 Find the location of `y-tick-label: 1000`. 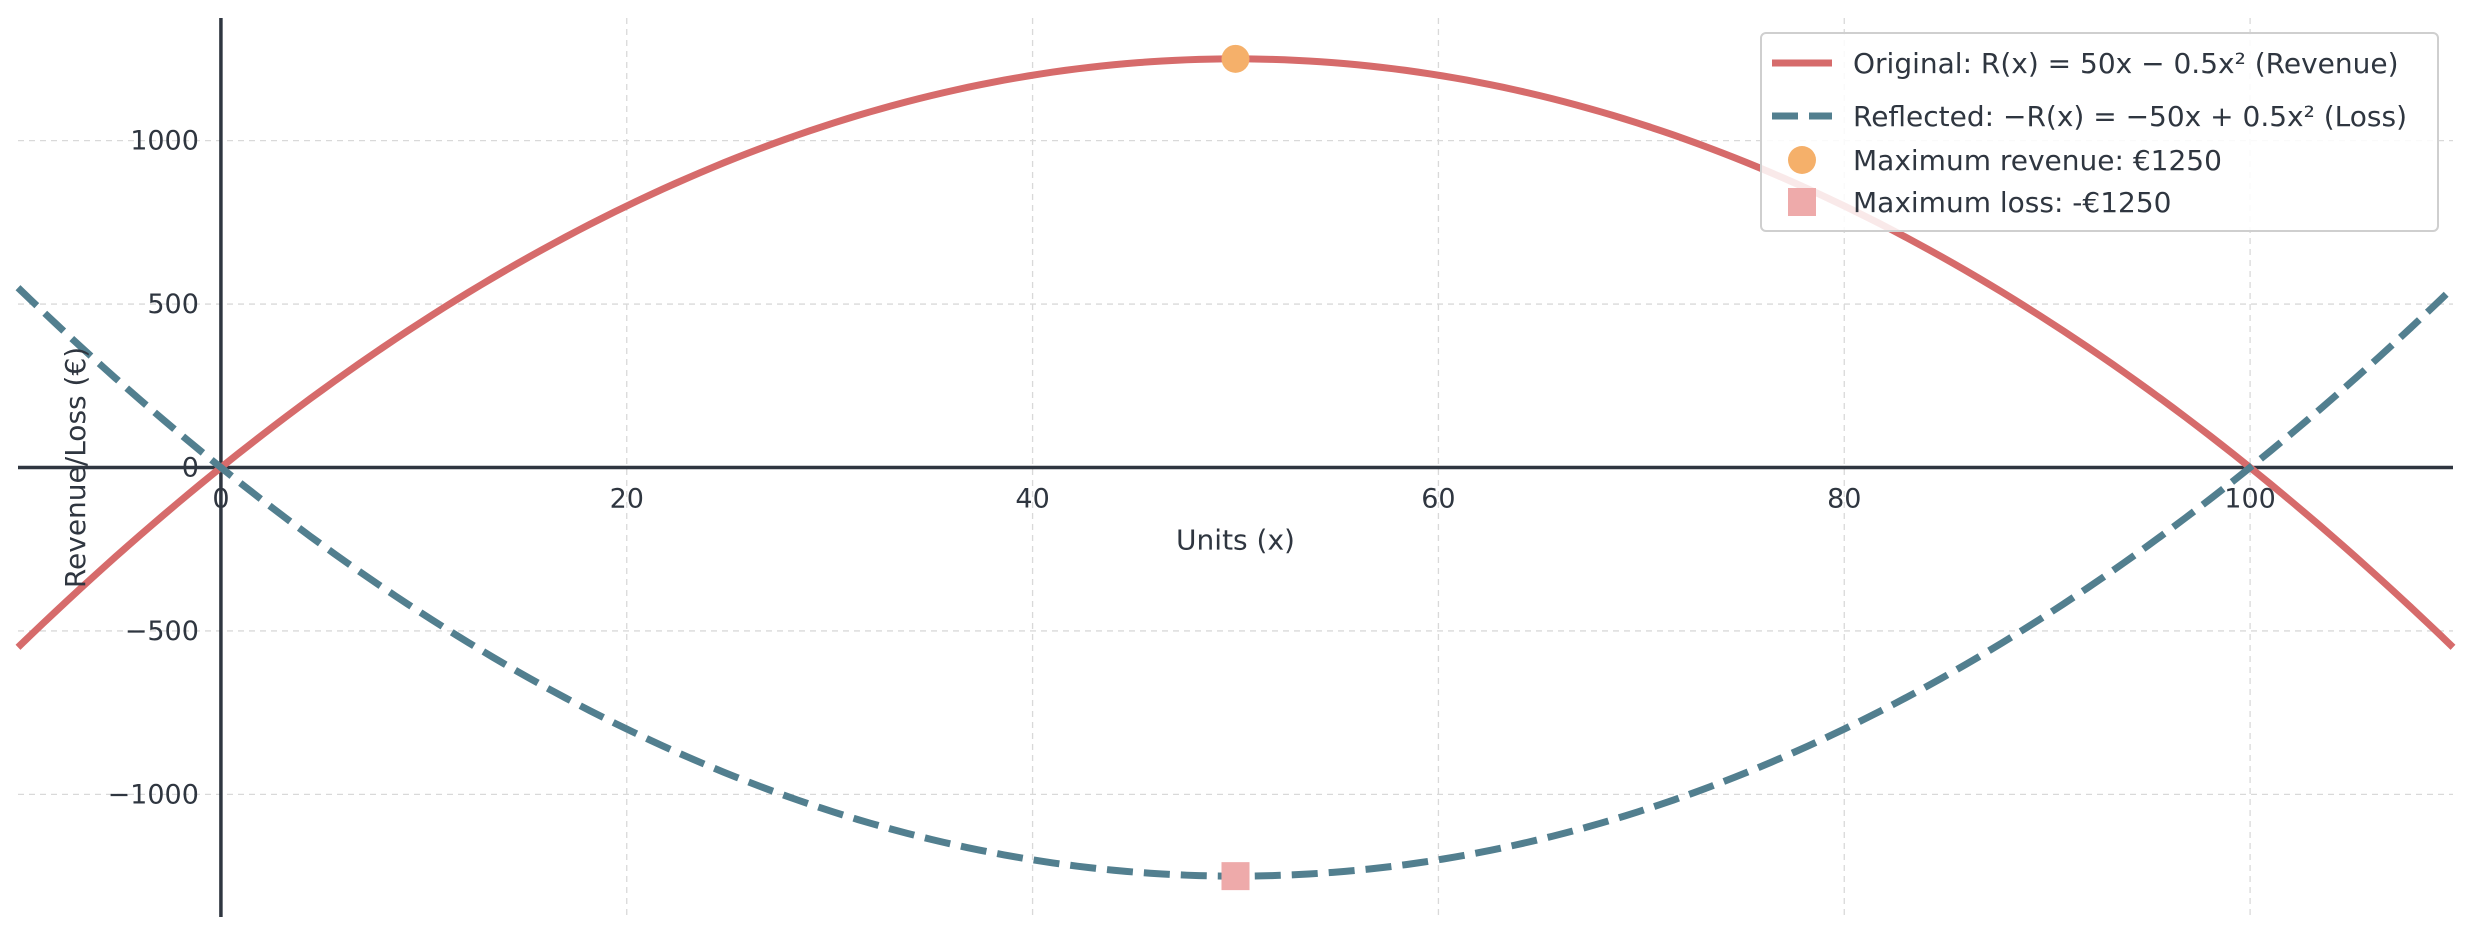

y-tick-label: 1000 is located at coordinates (164, 141).